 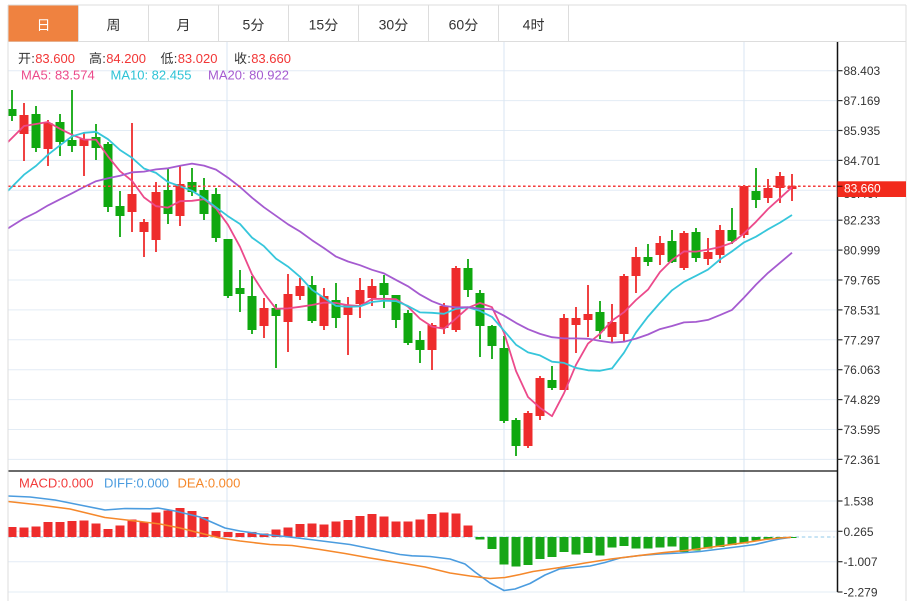 What do you see at coordinates (859, 502) in the screenshot?
I see `svg-text: 1.538` at bounding box center [859, 502].